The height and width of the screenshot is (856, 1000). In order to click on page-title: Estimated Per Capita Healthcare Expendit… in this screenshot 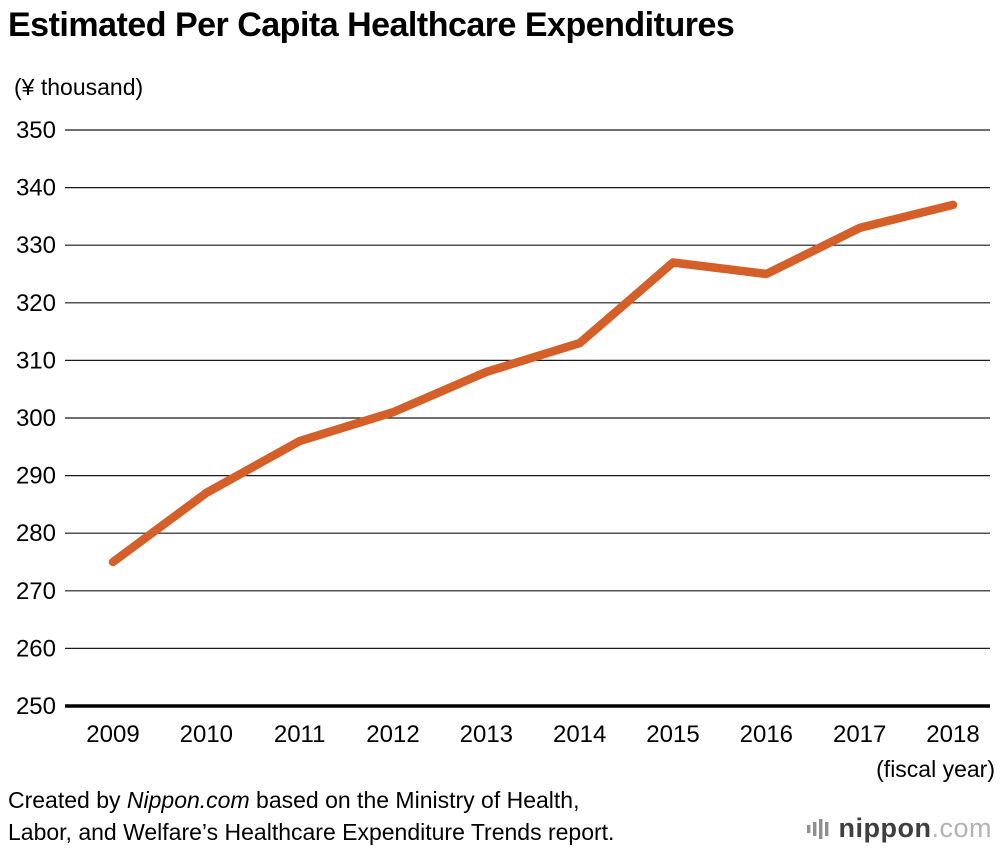, I will do `click(371, 25)`.